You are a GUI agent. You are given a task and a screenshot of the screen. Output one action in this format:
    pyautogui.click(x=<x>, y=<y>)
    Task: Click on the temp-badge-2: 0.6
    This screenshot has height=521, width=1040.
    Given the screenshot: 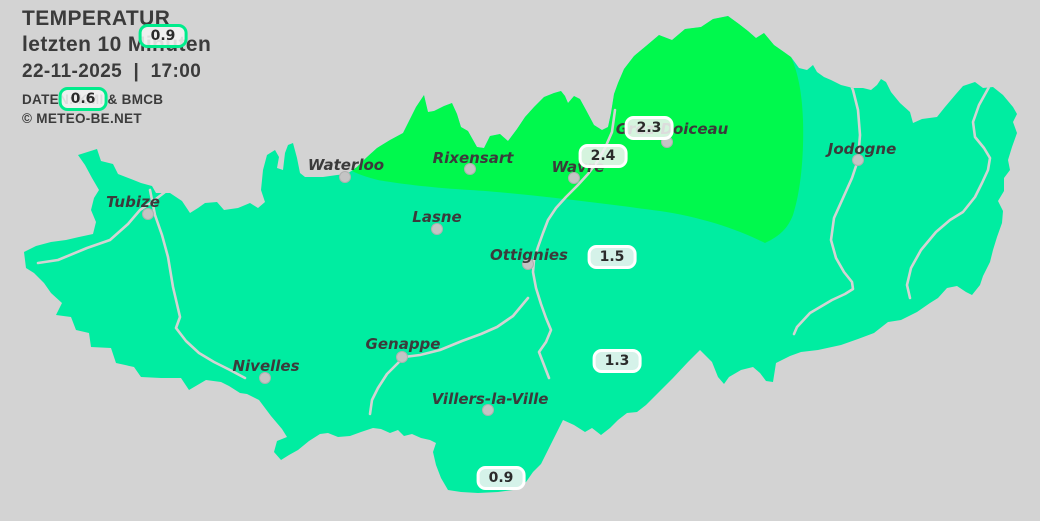 What is the action you would take?
    pyautogui.click(x=83, y=99)
    